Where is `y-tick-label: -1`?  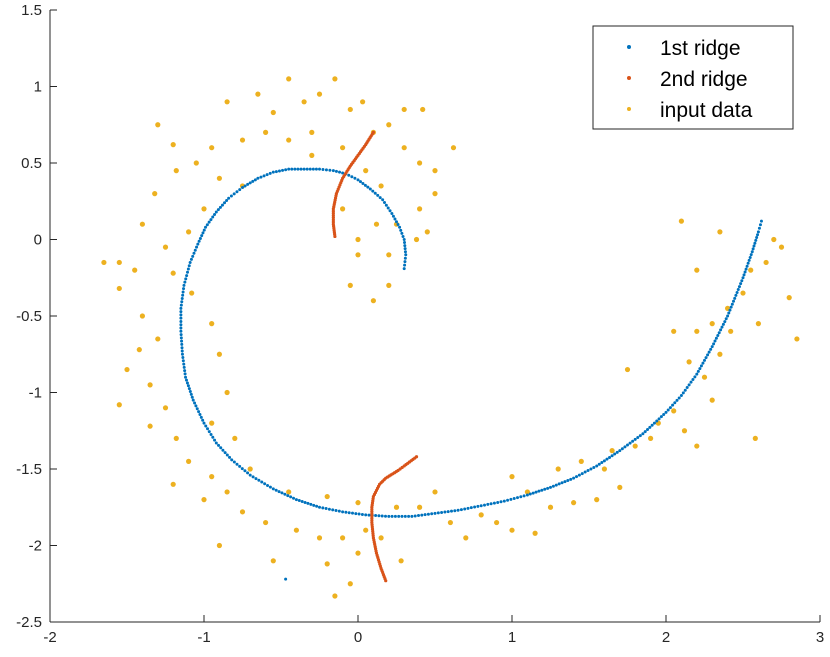 y-tick-label: -1 is located at coordinates (35, 393).